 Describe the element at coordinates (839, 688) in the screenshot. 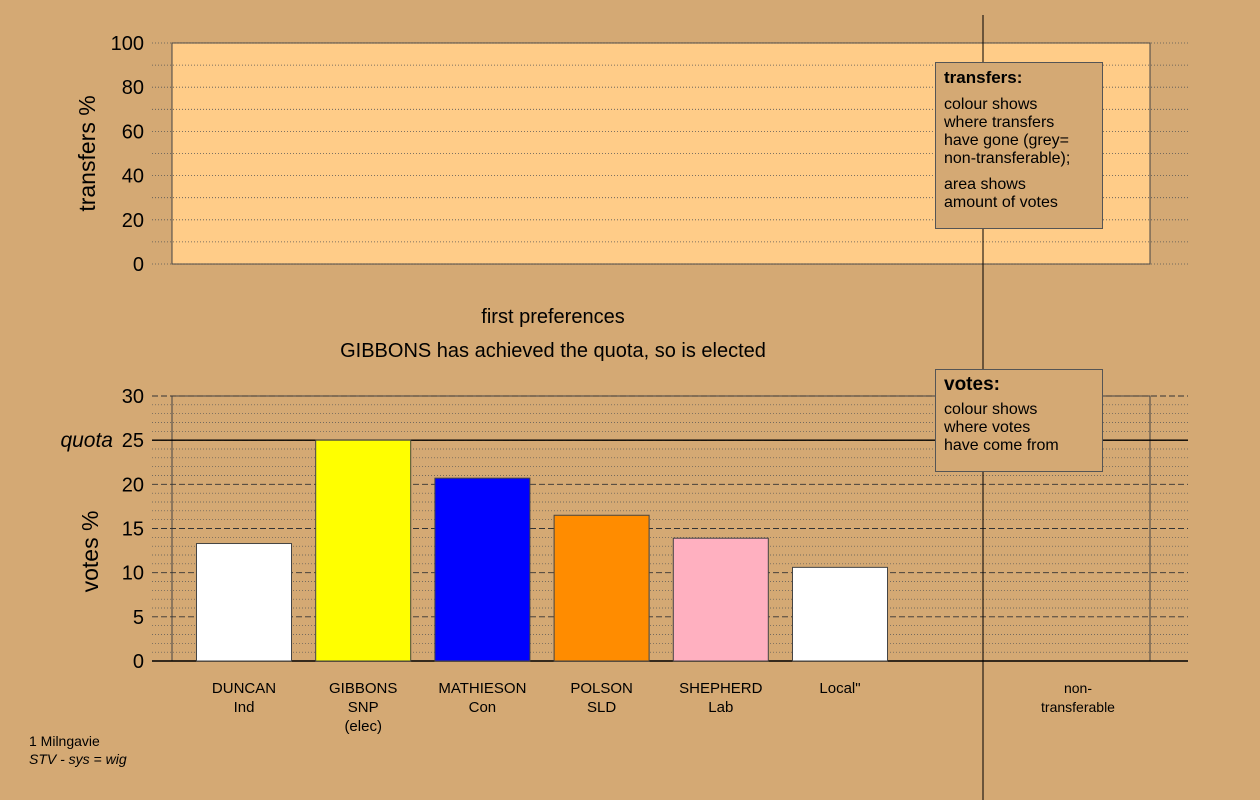

I see `category-label: Local"` at that location.